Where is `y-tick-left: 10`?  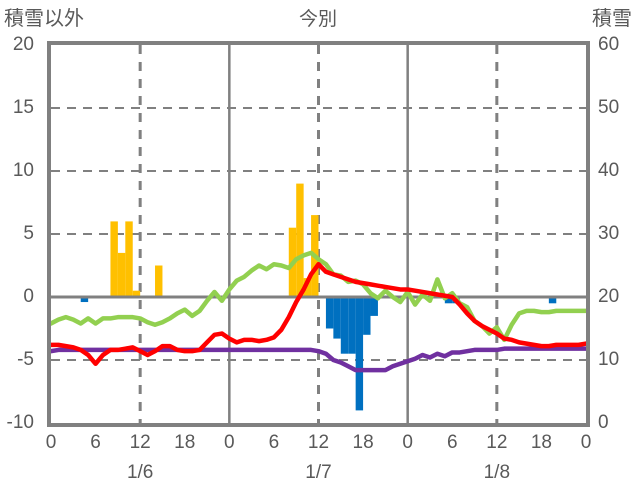 y-tick-left: 10 is located at coordinates (23, 170).